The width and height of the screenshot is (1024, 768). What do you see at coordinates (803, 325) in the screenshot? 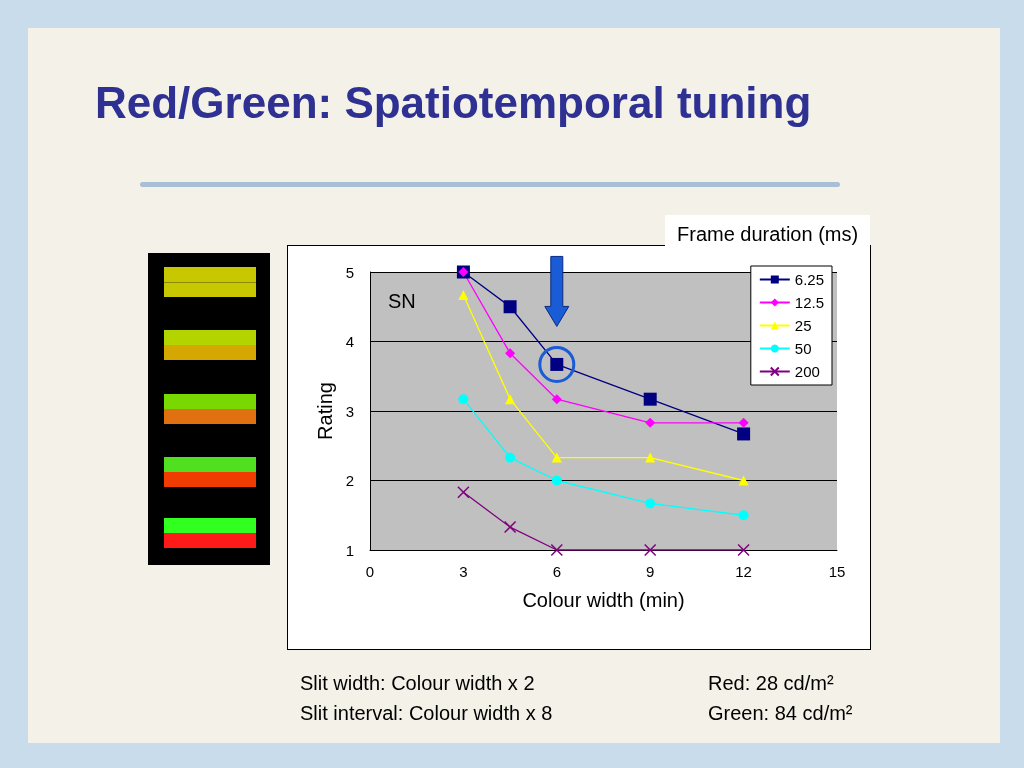
I see `legend-label: 25` at bounding box center [803, 325].